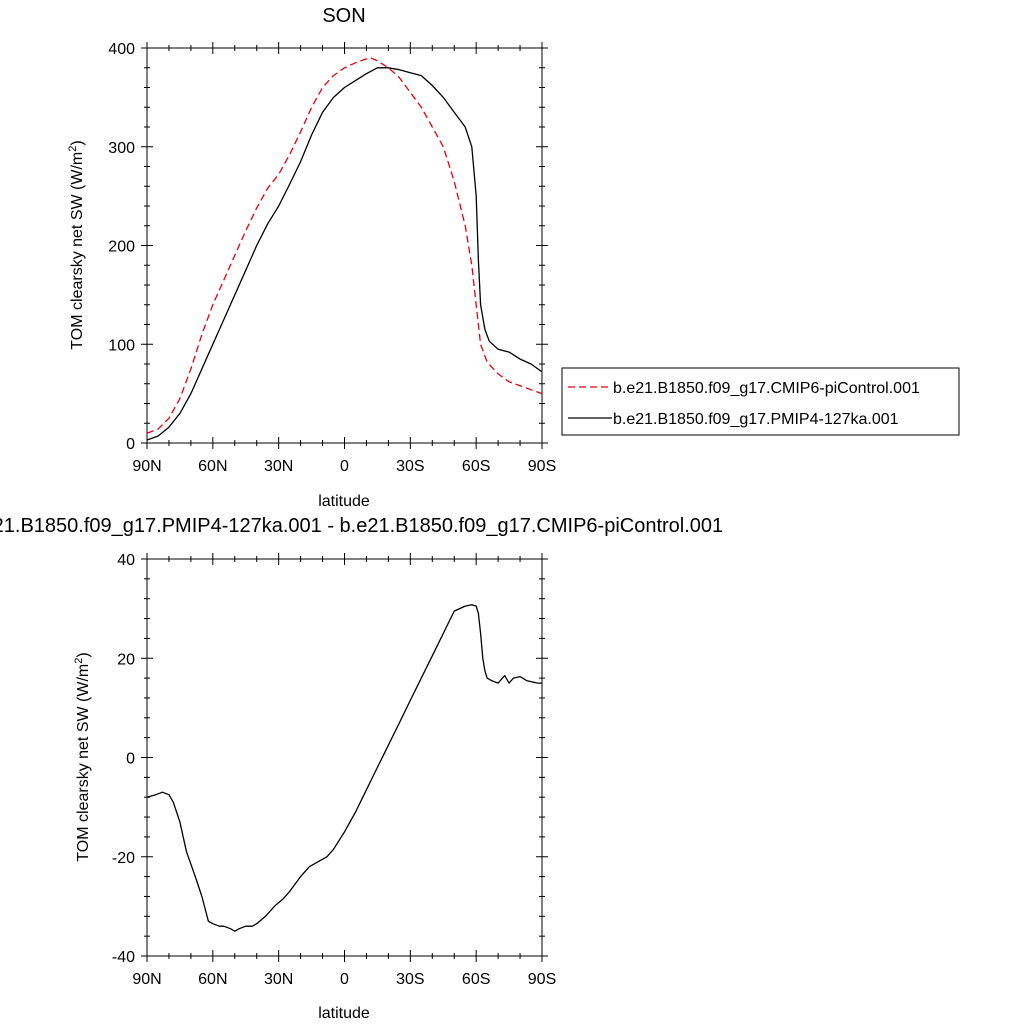 This screenshot has height=1024, width=1024. Describe the element at coordinates (126, 560) in the screenshot. I see `panel-bottom-y-tick-label: 40` at that location.